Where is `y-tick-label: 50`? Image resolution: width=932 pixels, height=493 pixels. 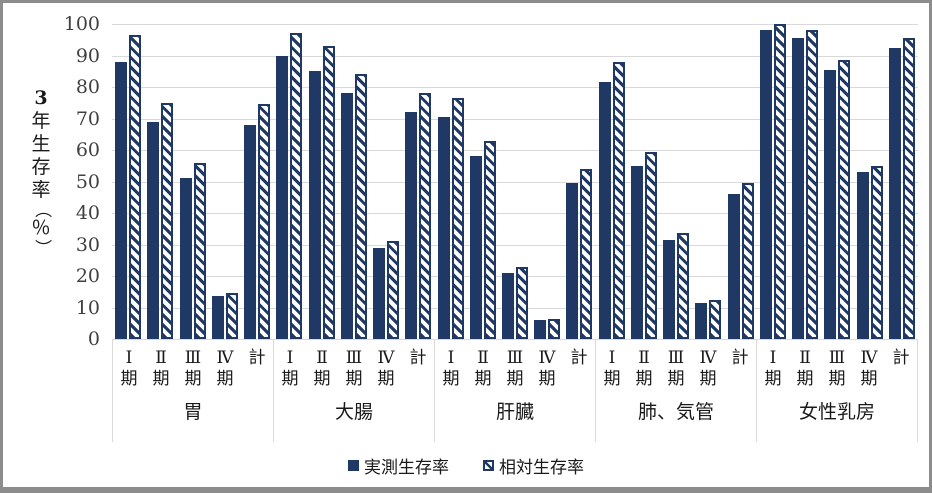
y-tick-label: 50 is located at coordinates (87, 181).